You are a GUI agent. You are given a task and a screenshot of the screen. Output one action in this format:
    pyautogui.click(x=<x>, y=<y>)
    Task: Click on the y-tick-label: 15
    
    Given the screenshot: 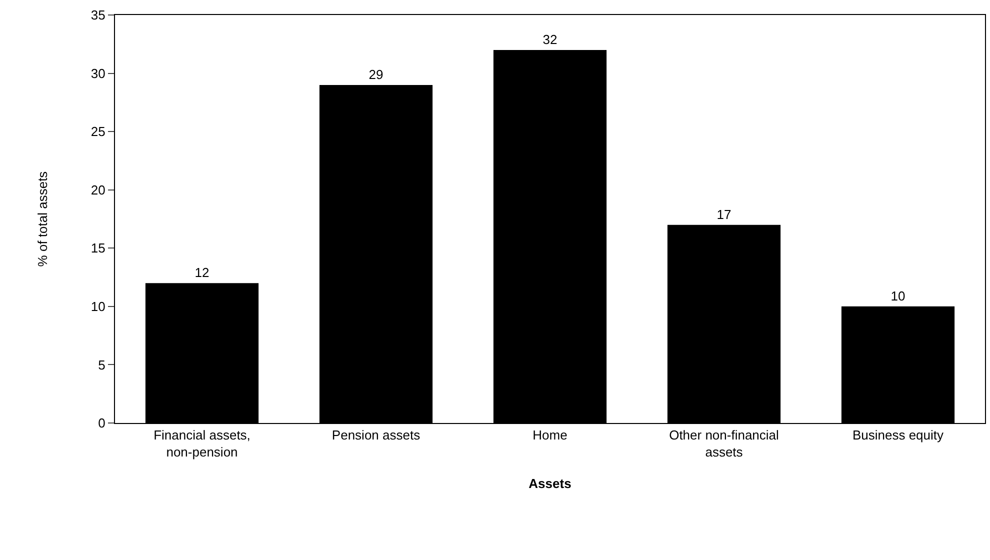 What is the action you would take?
    pyautogui.click(x=98, y=248)
    